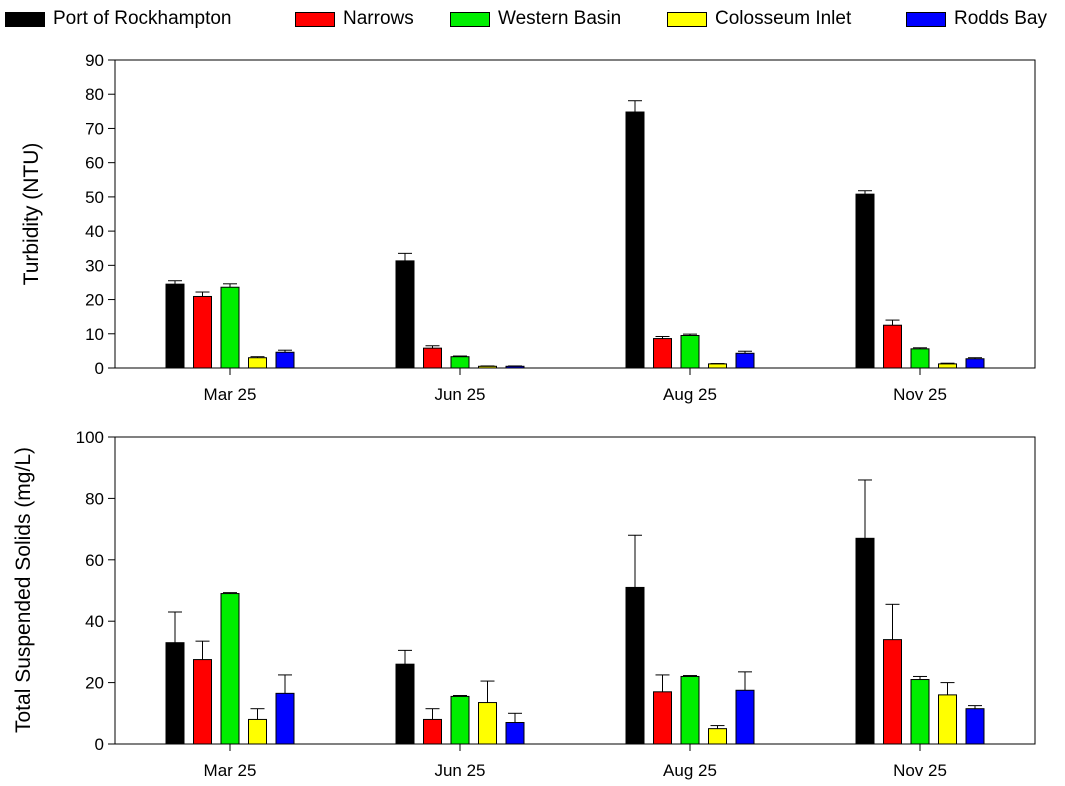 The width and height of the screenshot is (1065, 786). What do you see at coordinates (94, 197) in the screenshot?
I see `turbidity-y-tick-label: 50` at bounding box center [94, 197].